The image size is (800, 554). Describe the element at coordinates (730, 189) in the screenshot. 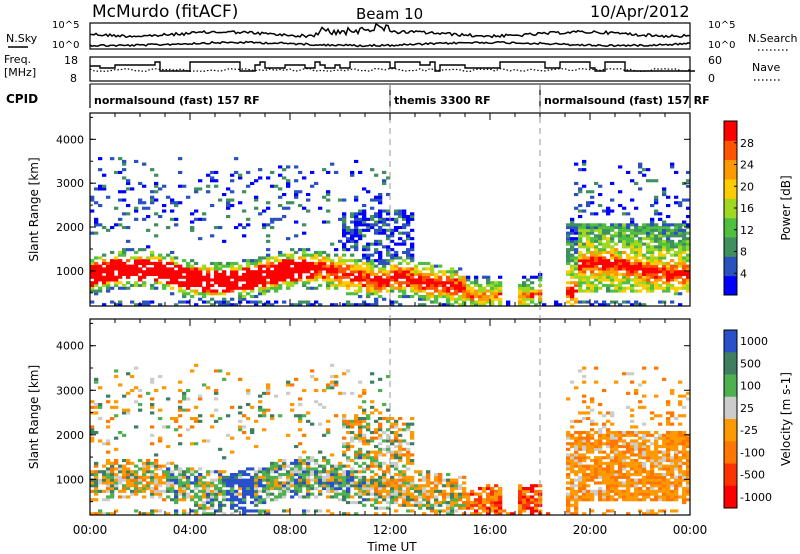

I see `colorbar-swatch` at that location.